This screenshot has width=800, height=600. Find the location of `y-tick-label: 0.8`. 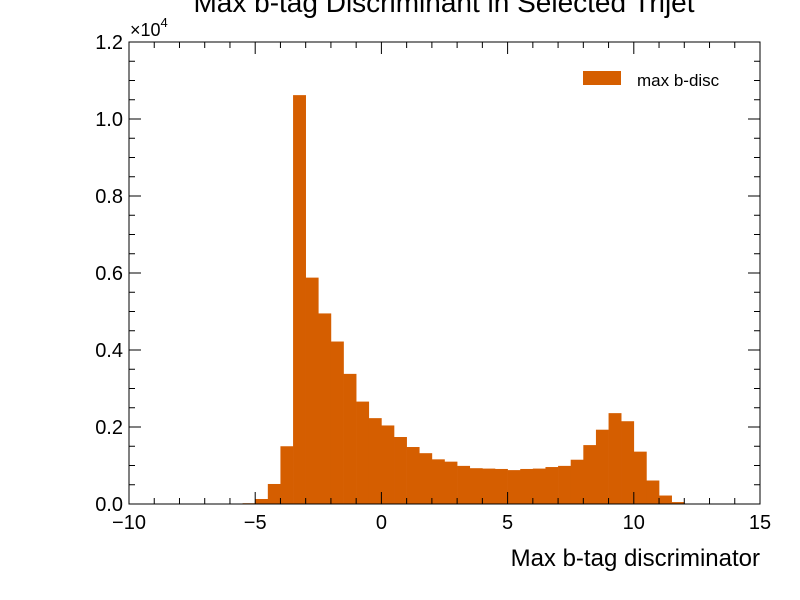

y-tick-label: 0.8 is located at coordinates (109, 197).